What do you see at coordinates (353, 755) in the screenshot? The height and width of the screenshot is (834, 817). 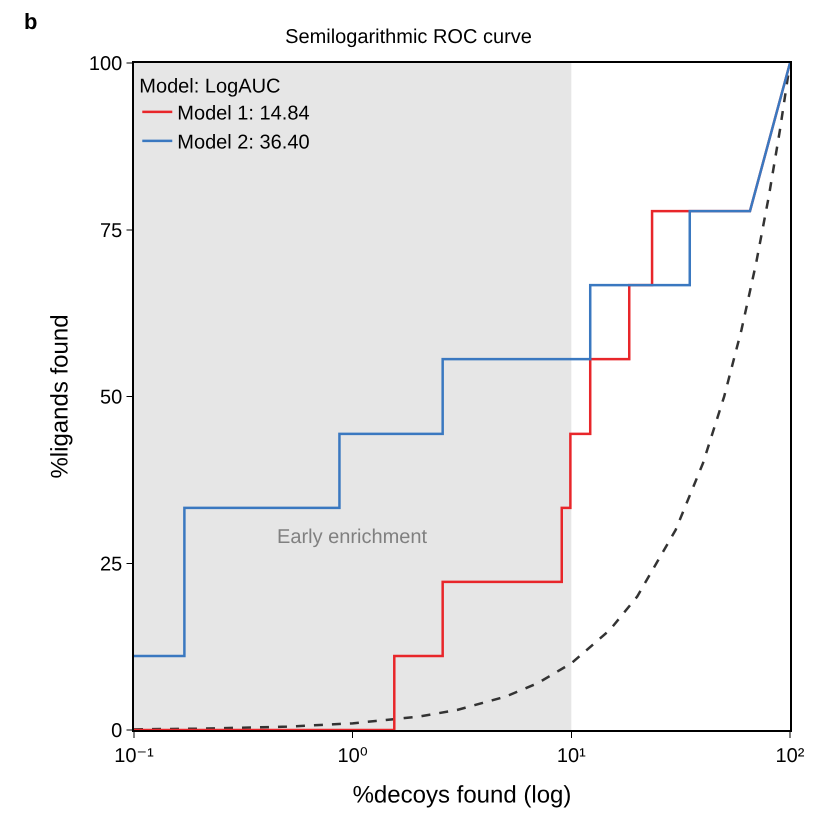 I see `x-tick-label: 10⁰` at bounding box center [353, 755].